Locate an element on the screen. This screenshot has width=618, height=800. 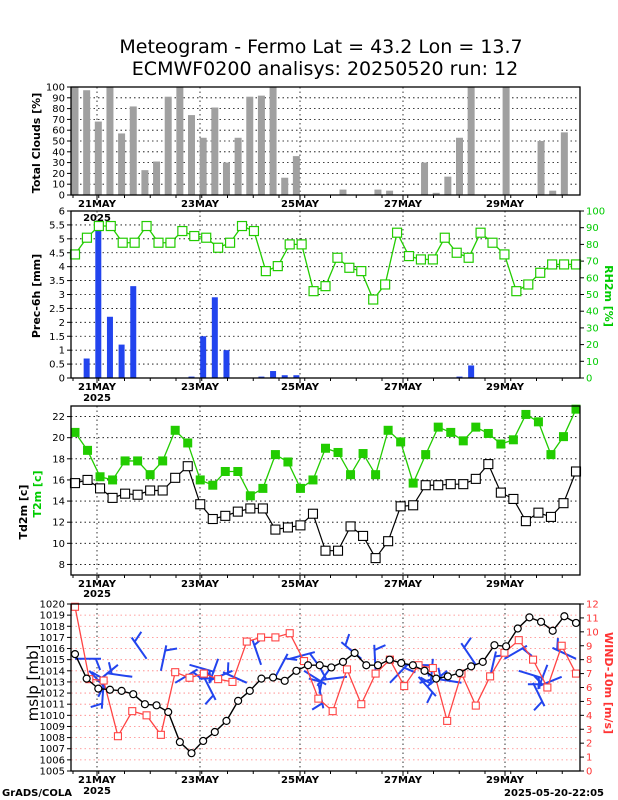
y2-tick-label: 12 is located at coordinates (592, 605).